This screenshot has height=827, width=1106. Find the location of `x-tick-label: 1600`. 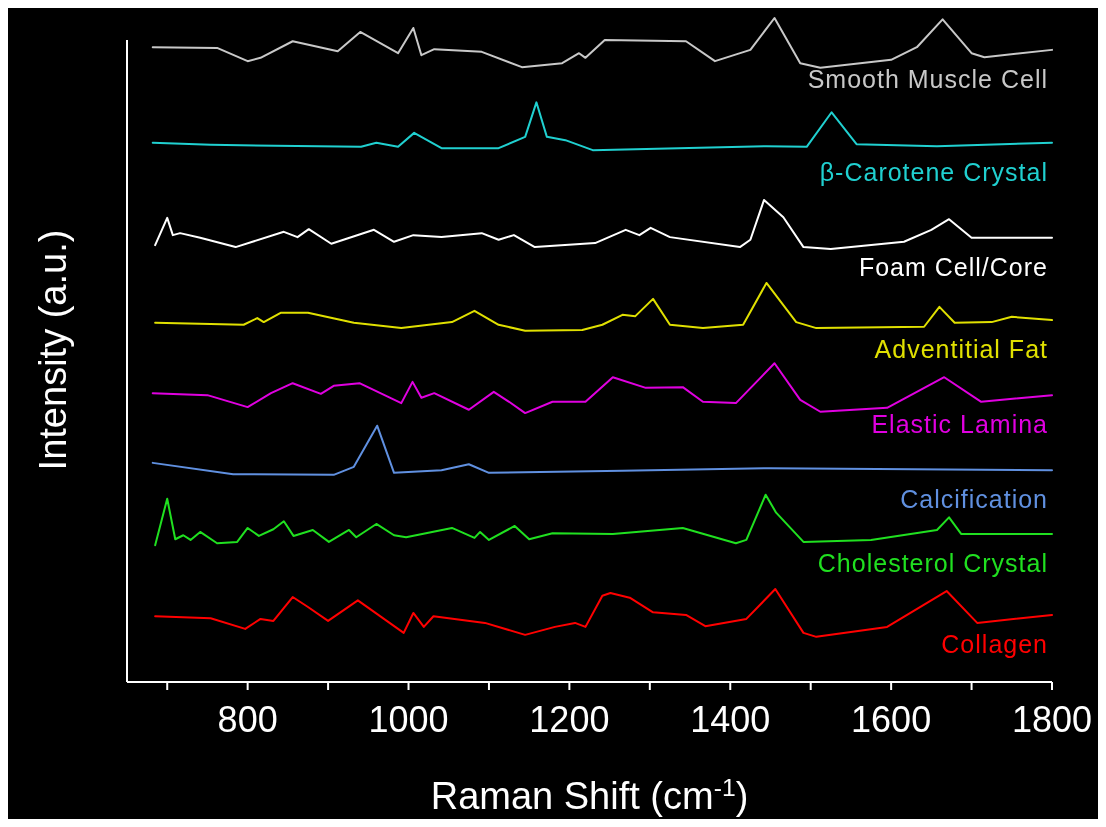

x-tick-label: 1600 is located at coordinates (891, 719).